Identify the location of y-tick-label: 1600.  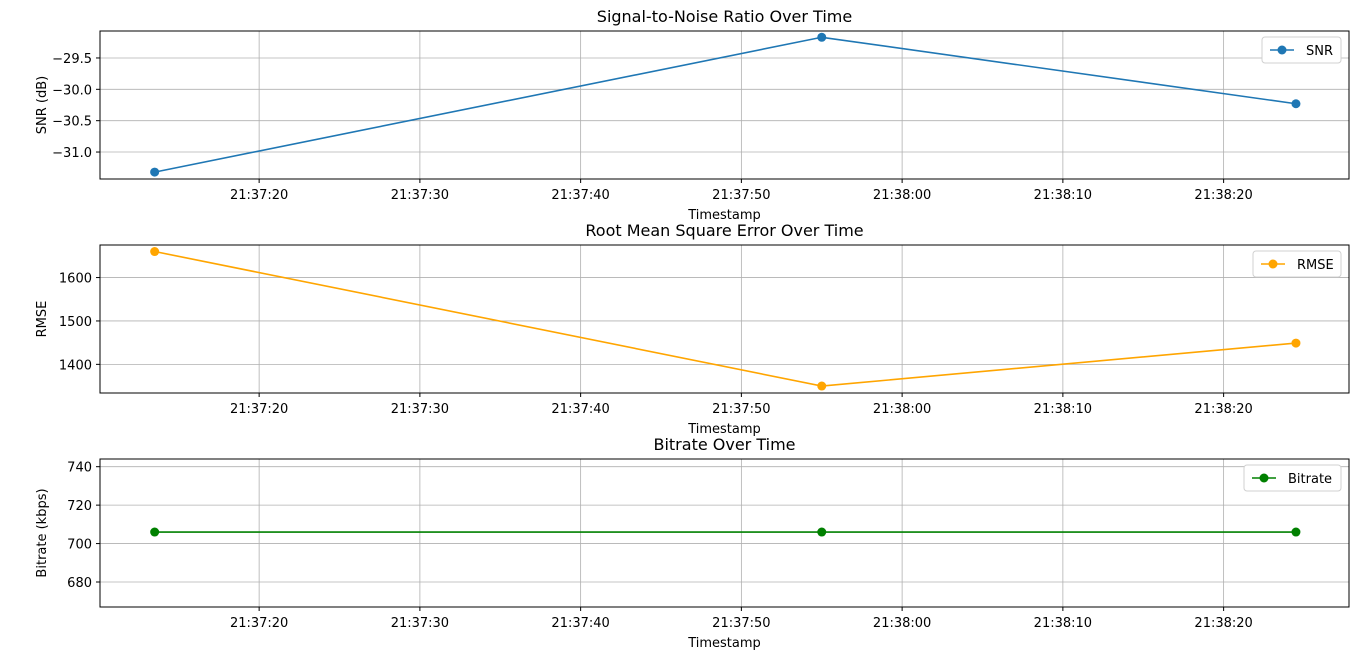
(75, 279).